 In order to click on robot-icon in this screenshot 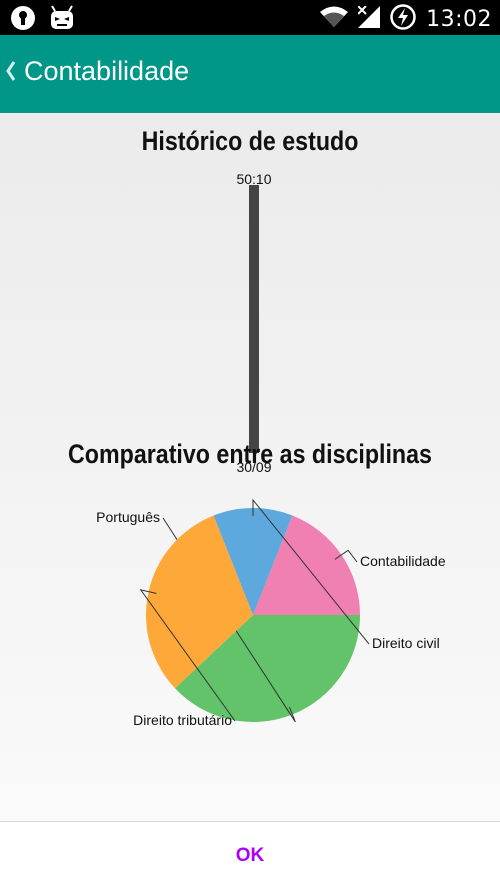, I will do `click(62, 20)`.